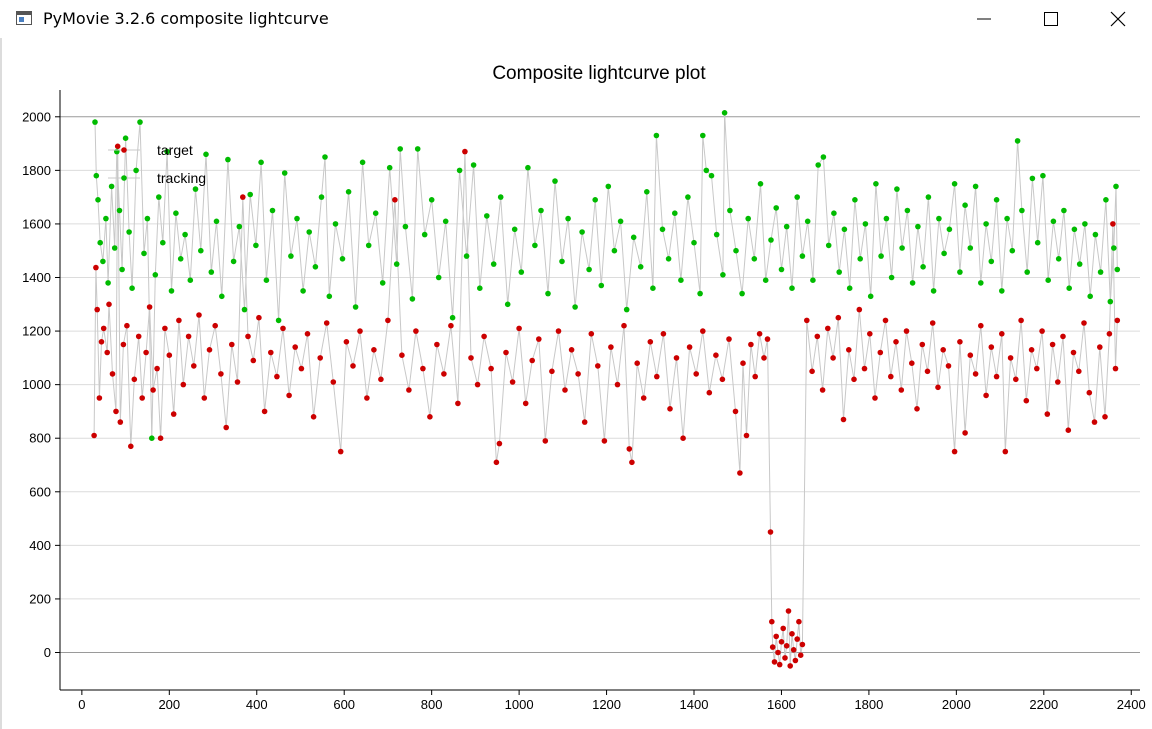 Image resolution: width=1152 pixels, height=729 pixels. I want to click on close-button, so click(1118, 19).